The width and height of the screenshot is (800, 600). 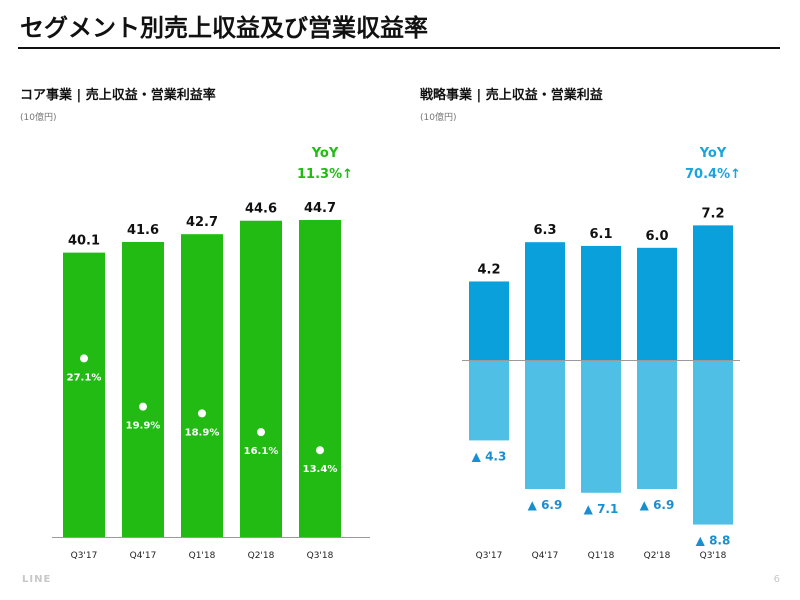 What do you see at coordinates (776, 579) in the screenshot?
I see `page-number: 6` at bounding box center [776, 579].